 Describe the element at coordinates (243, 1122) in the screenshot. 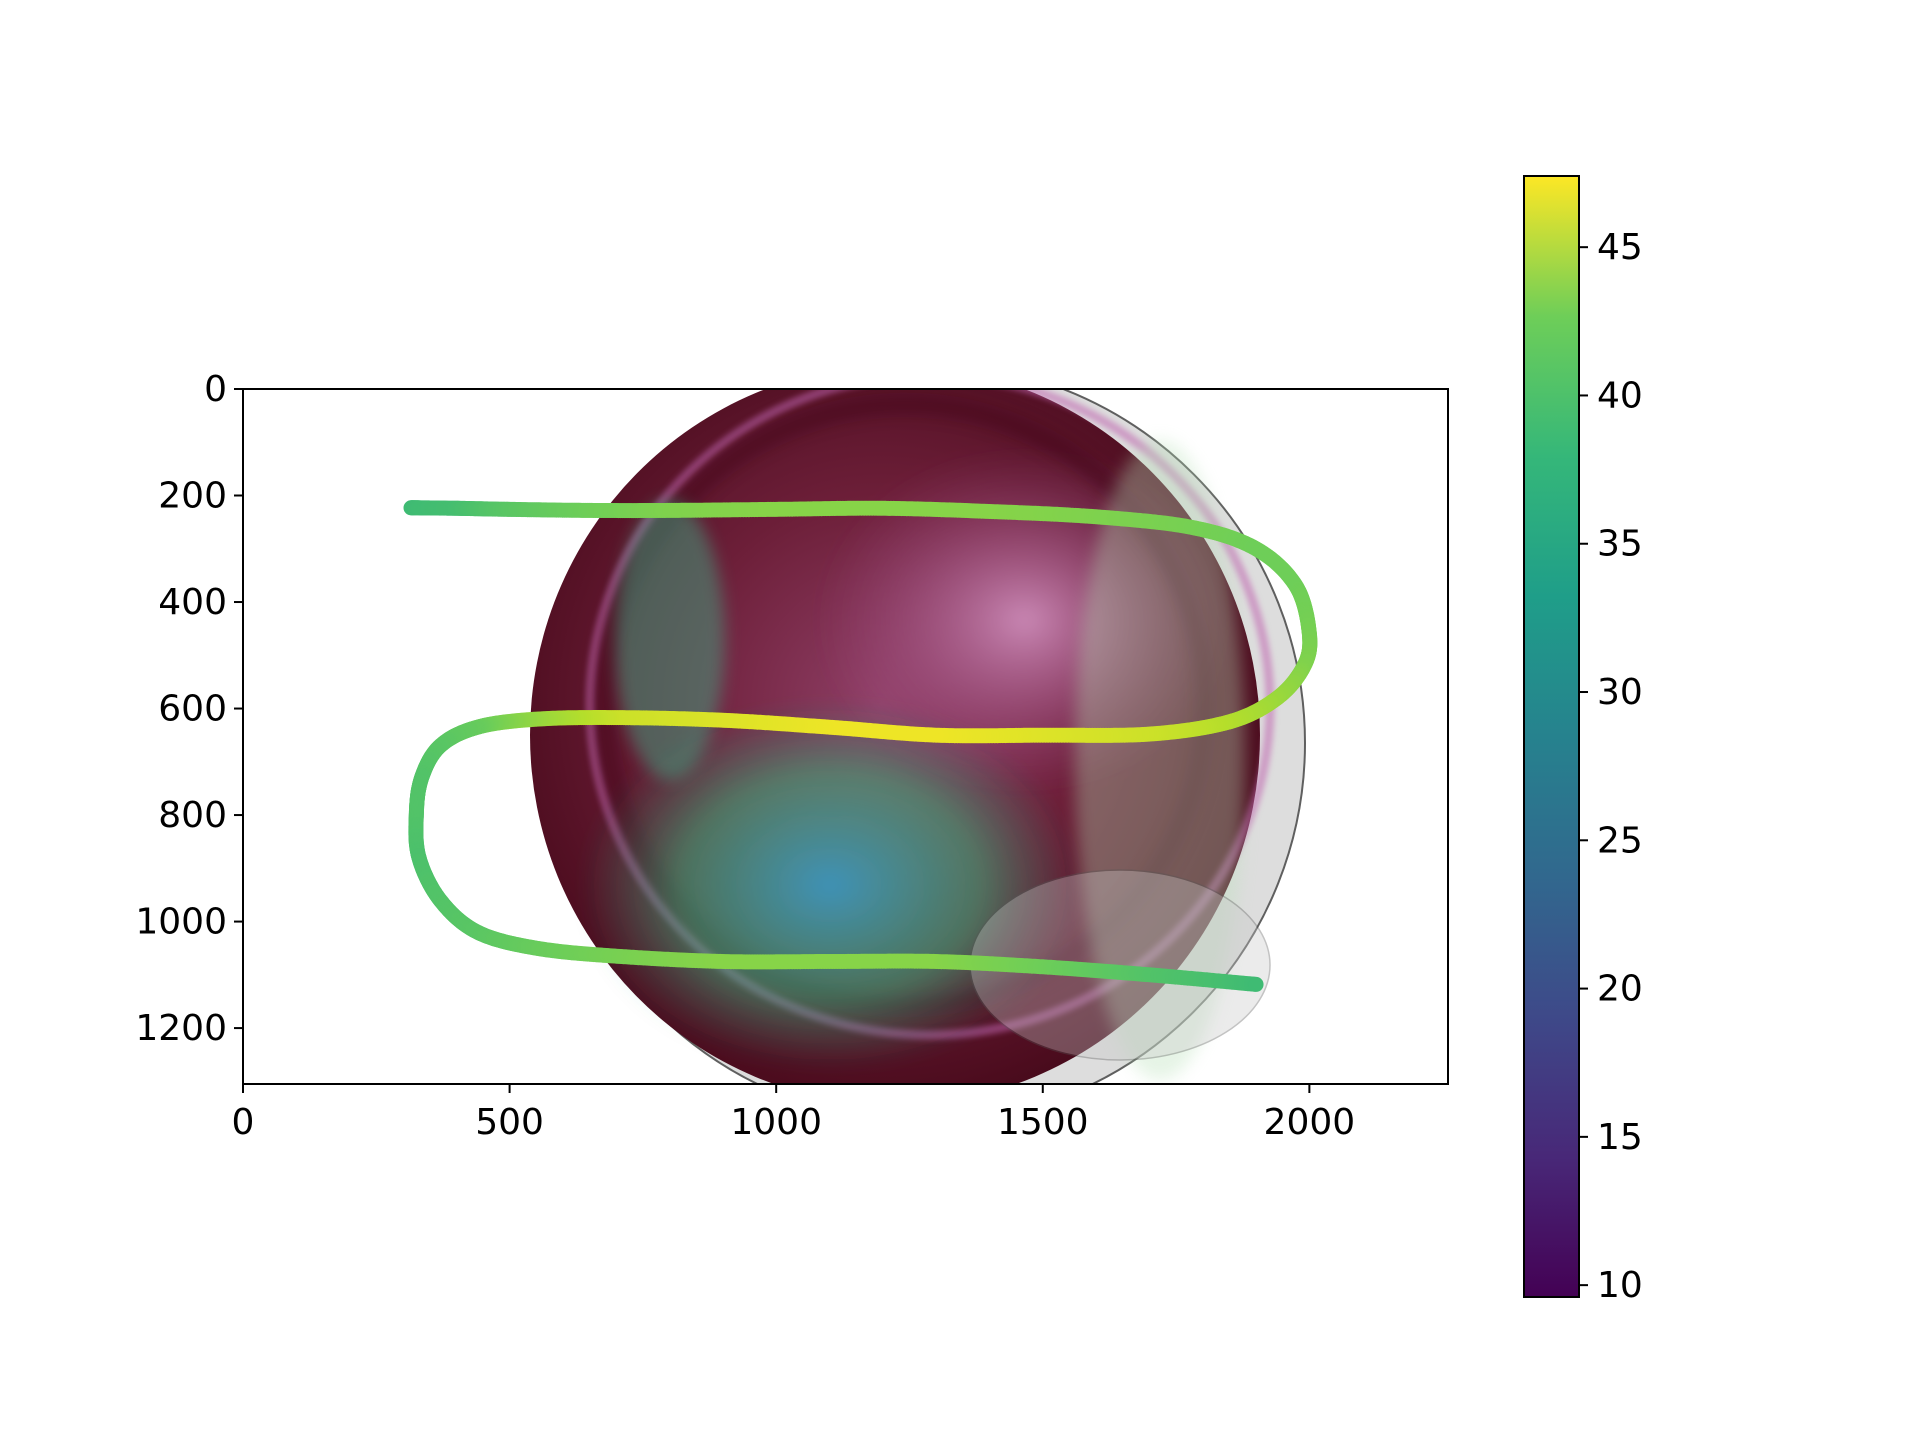

I see `x-tick-label: 0` at that location.